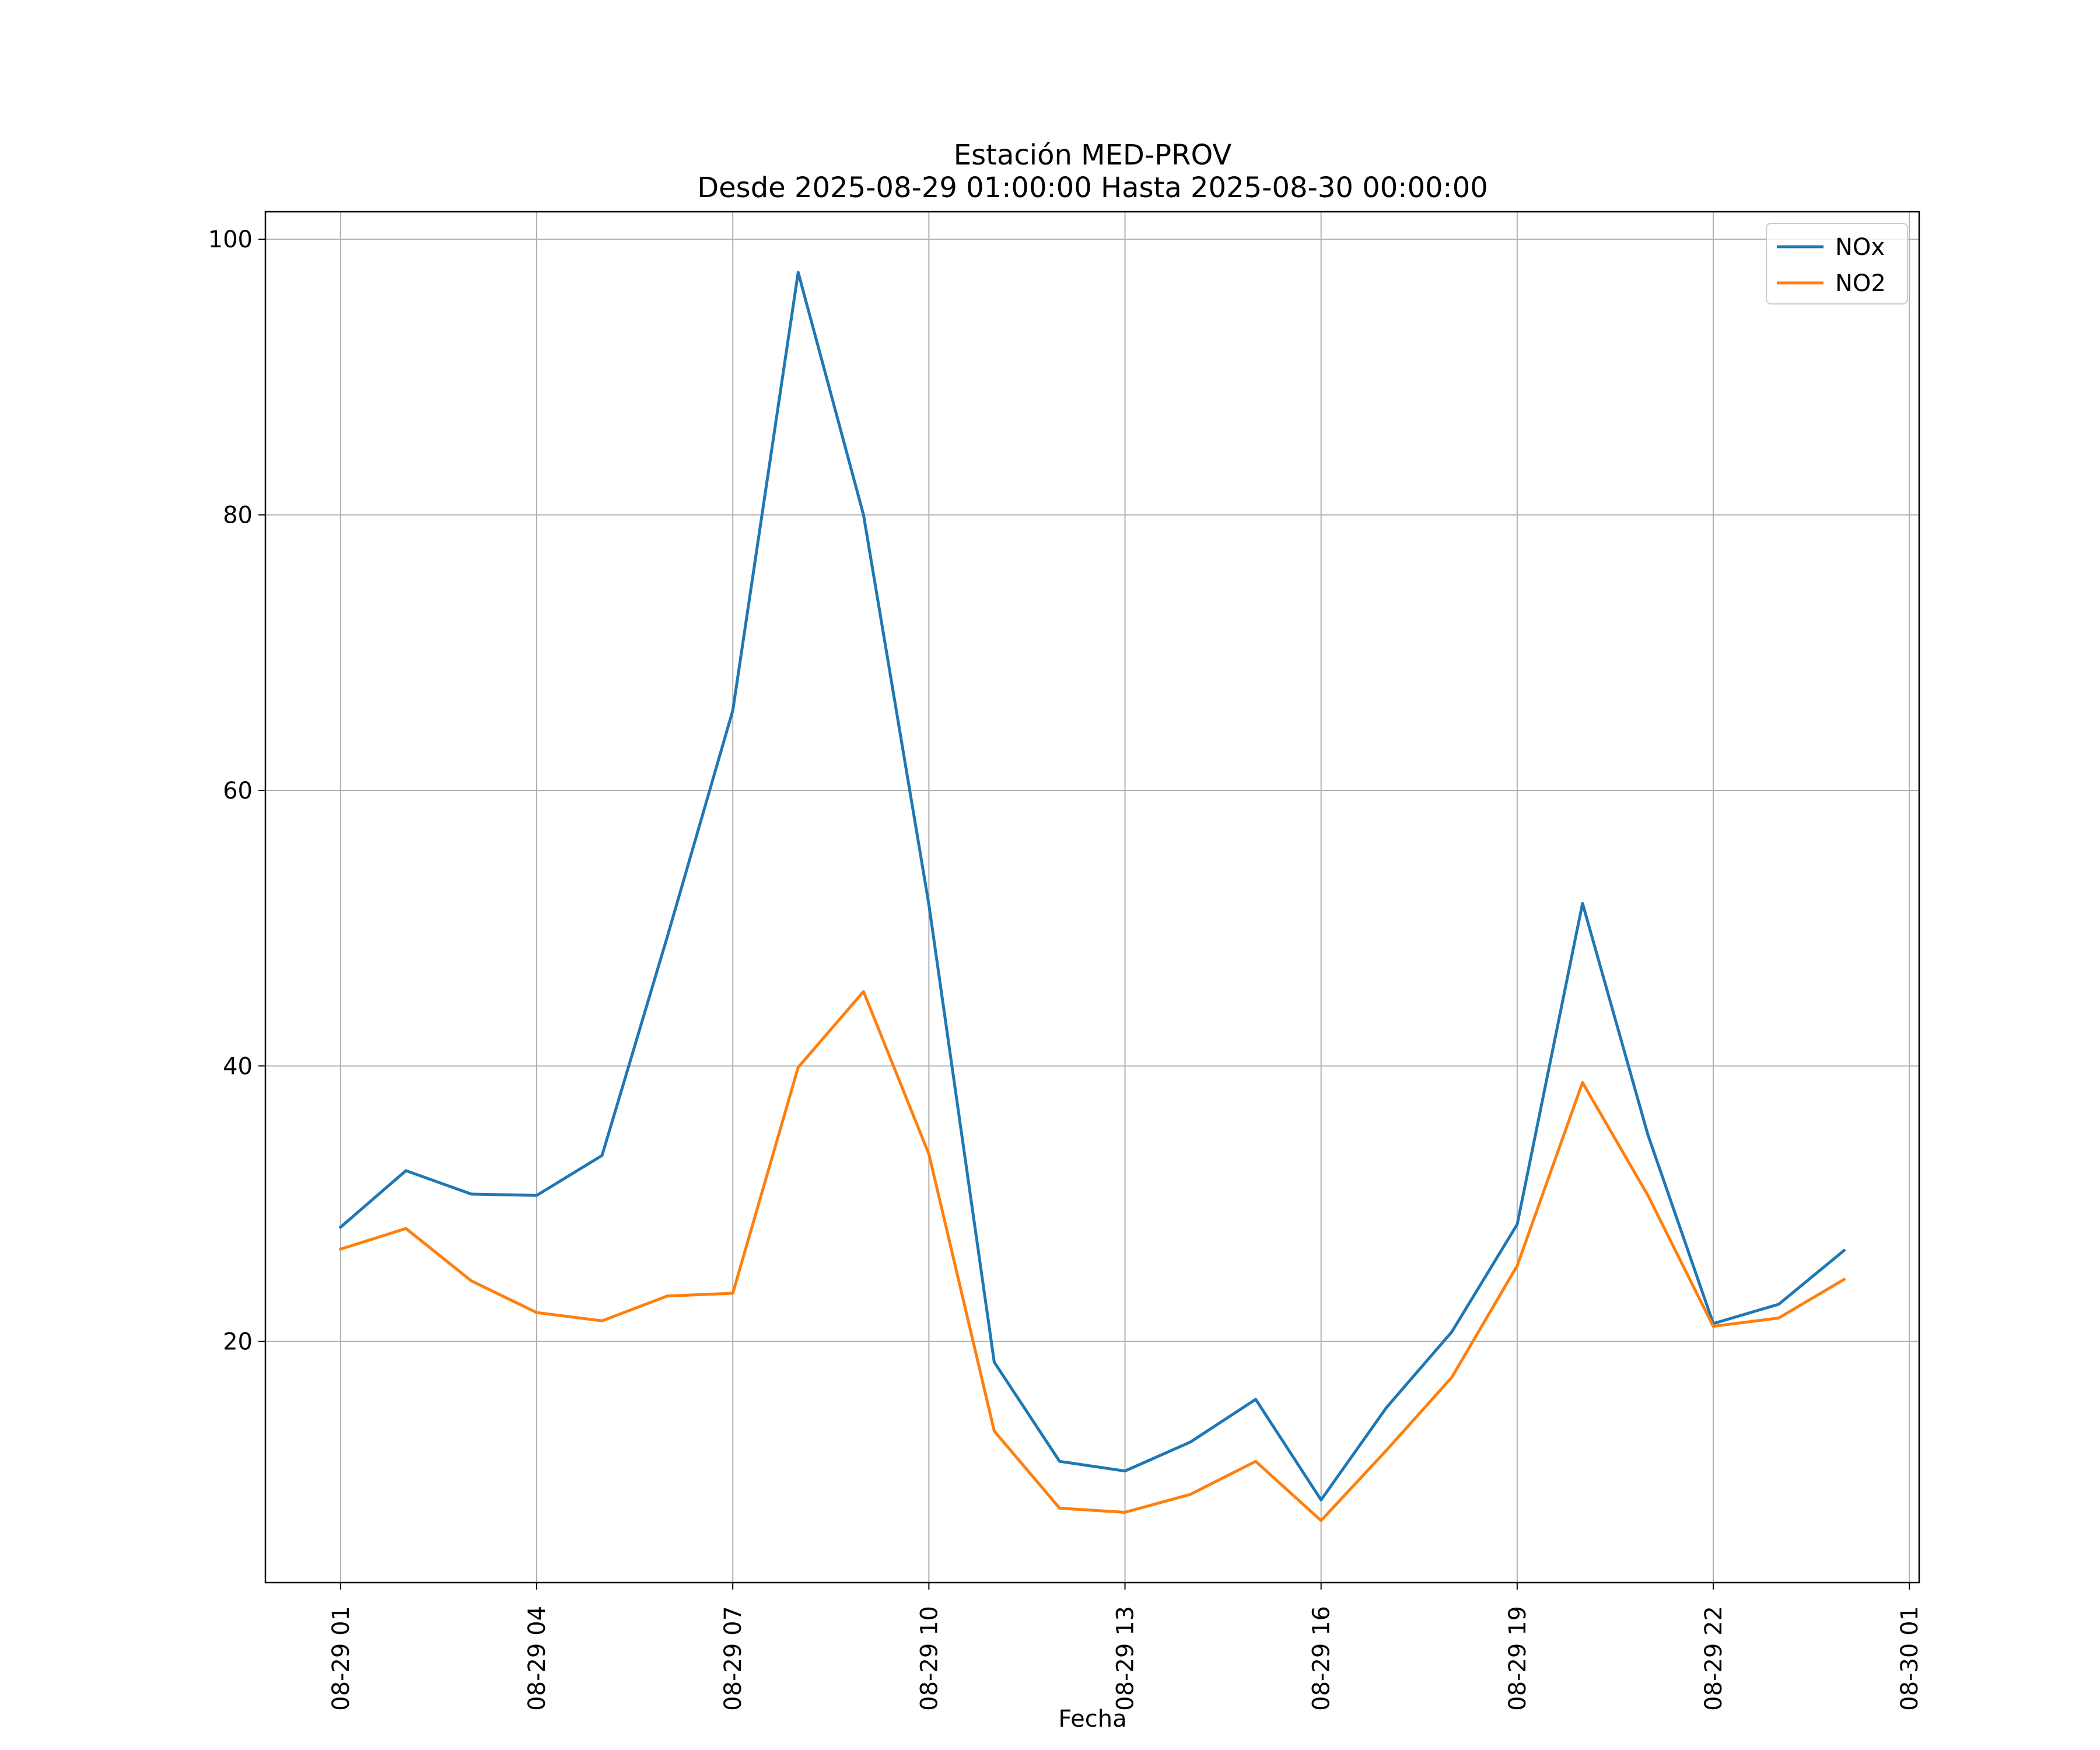 The width and height of the screenshot is (2100, 1750). Describe the element at coordinates (1321, 1658) in the screenshot. I see `x-tick-label: 08-29 16` at that location.